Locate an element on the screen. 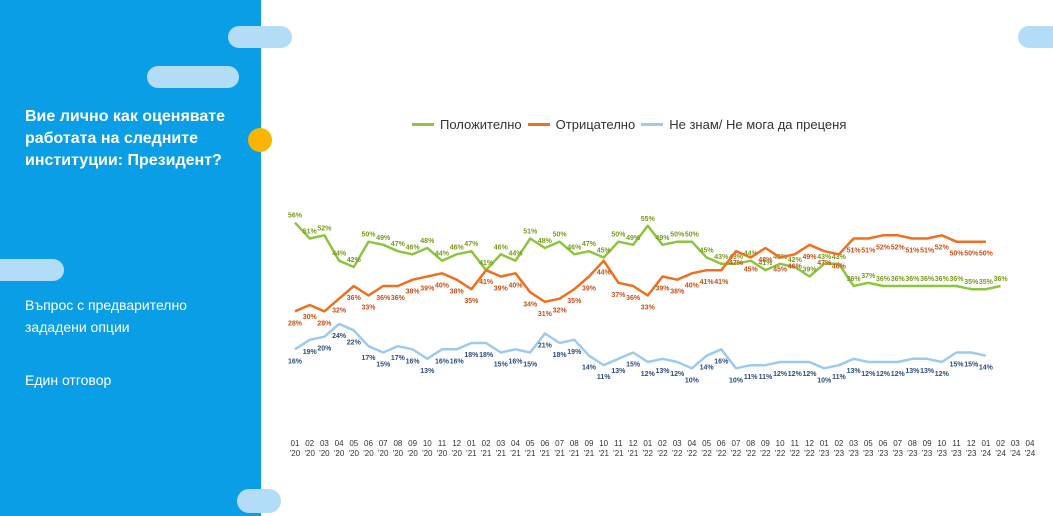 The image size is (1053, 516). data-label-negative: 34% is located at coordinates (530, 304).